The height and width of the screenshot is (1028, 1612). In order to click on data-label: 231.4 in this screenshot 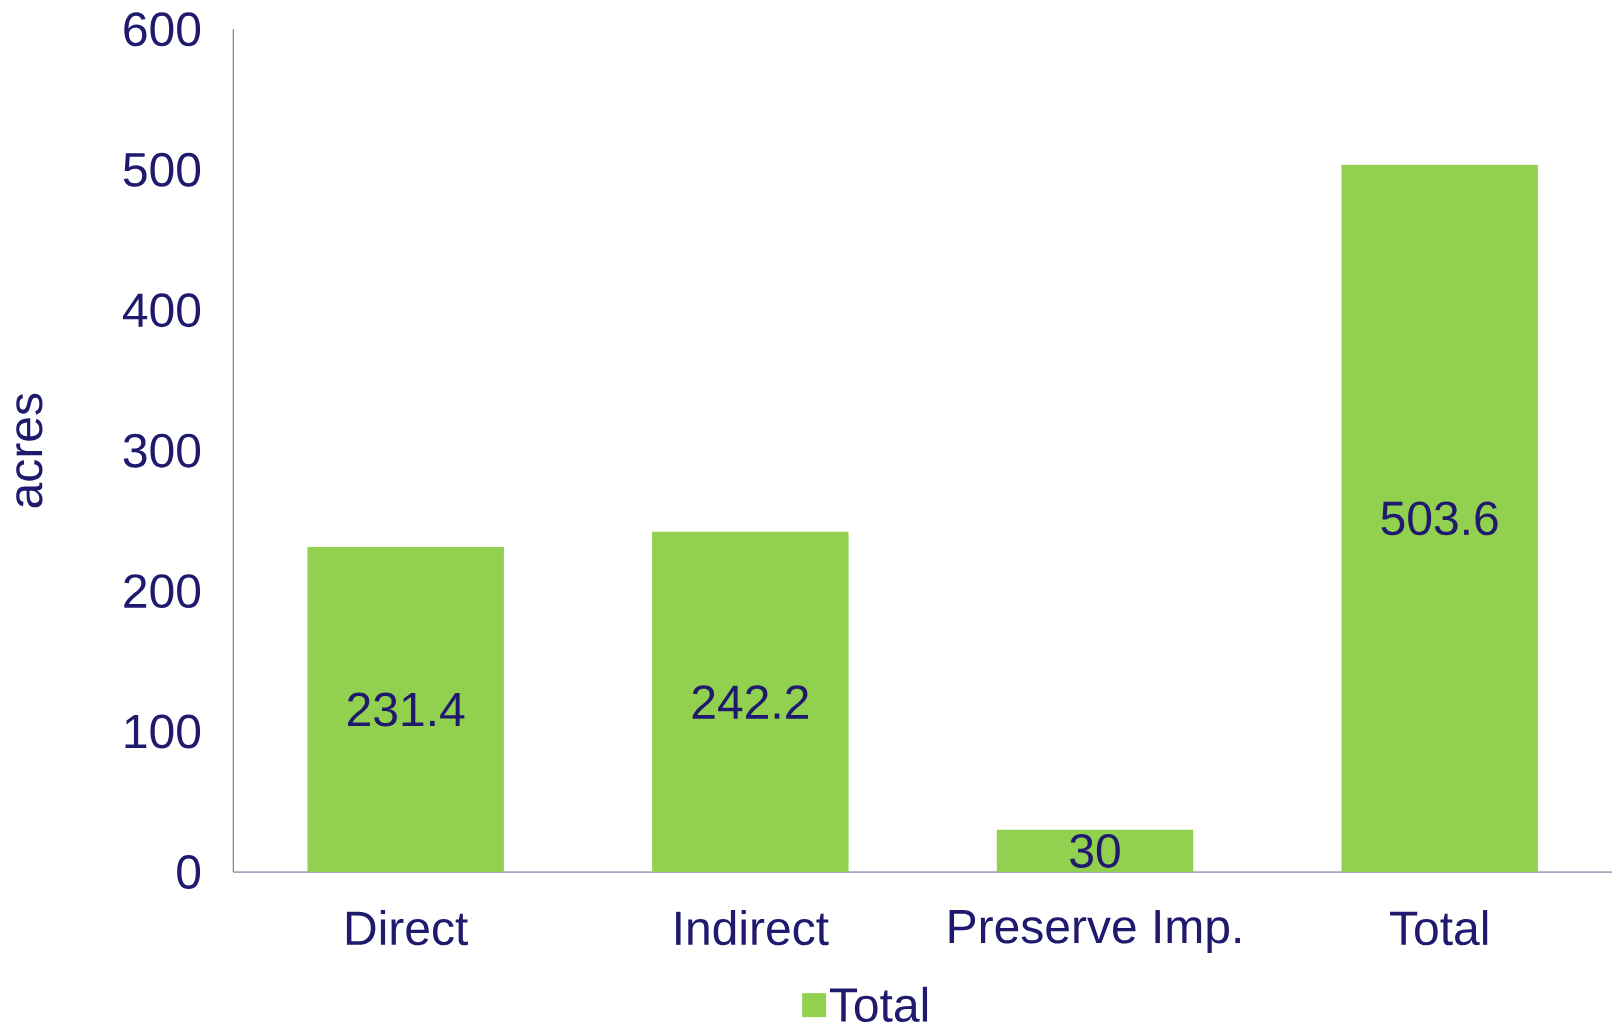, I will do `click(406, 709)`.